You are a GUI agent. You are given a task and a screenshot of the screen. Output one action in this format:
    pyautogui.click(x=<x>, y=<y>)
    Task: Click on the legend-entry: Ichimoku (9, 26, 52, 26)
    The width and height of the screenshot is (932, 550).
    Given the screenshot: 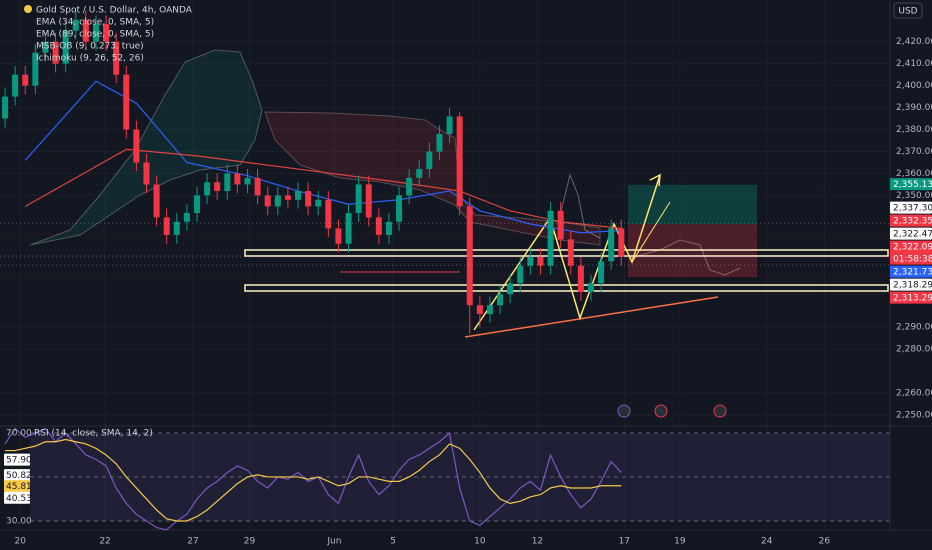 What is the action you would take?
    pyautogui.click(x=90, y=59)
    